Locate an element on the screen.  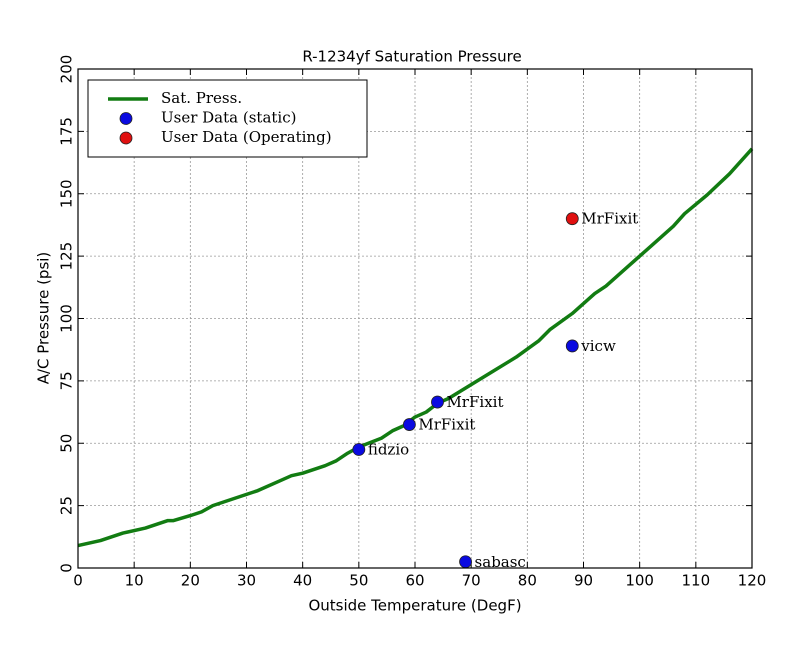
x-axis-label: Outside Temperature (DegF) is located at coordinates (414, 606).